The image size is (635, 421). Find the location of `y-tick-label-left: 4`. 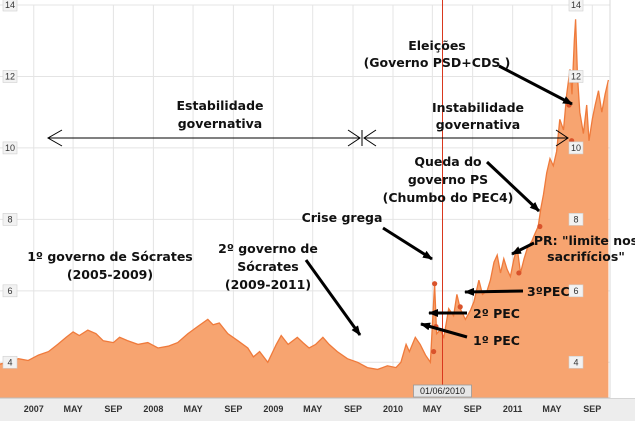

y-tick-label-left: 4 is located at coordinates (9, 362).